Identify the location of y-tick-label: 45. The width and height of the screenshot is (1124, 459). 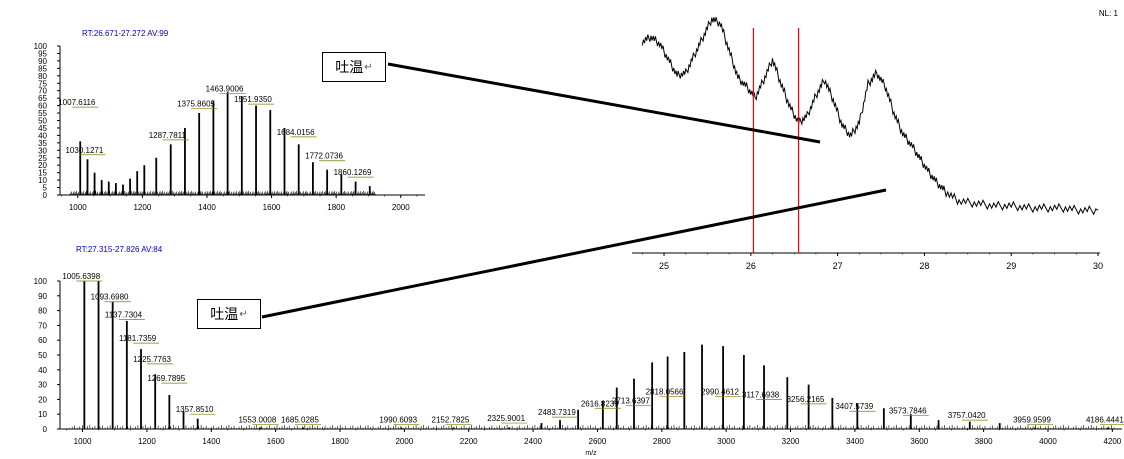
(42, 128).